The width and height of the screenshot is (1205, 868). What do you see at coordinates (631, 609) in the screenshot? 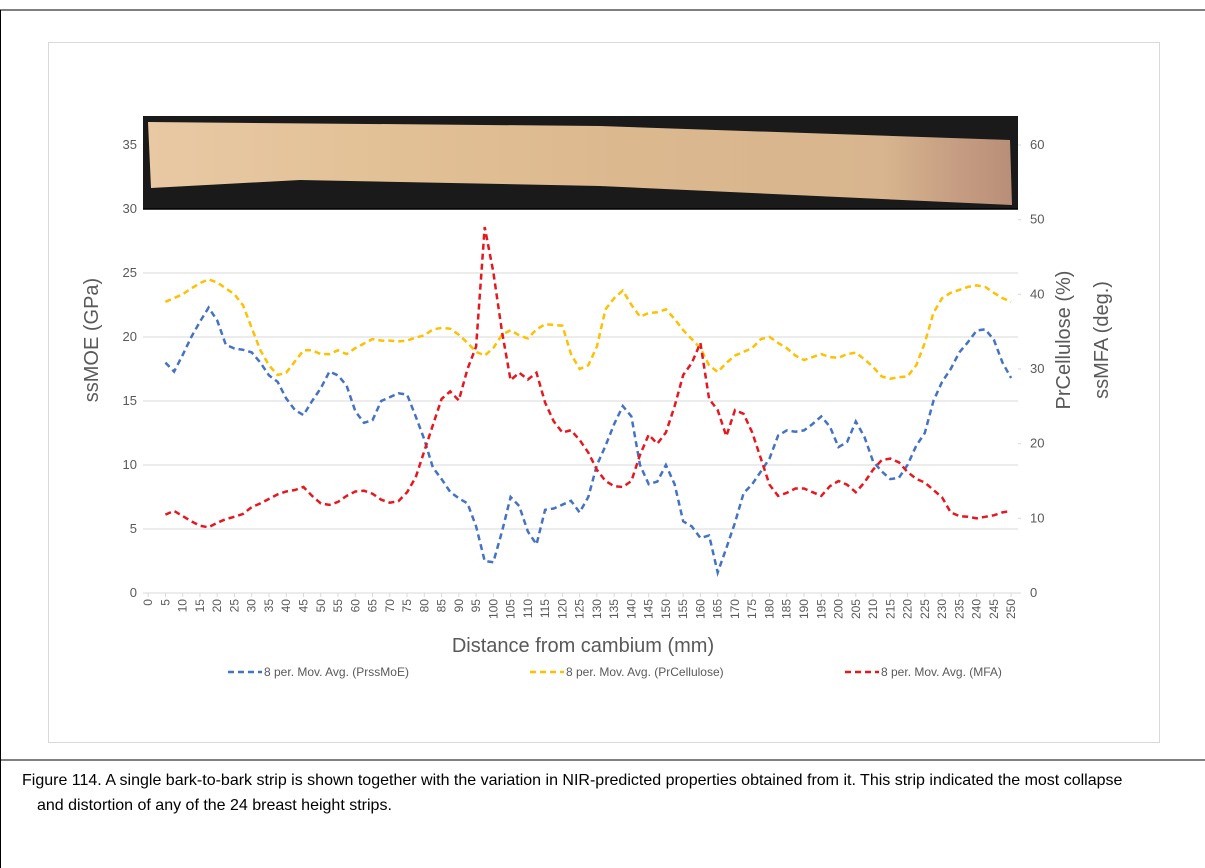
I see `x-tick-label: 140` at bounding box center [631, 609].